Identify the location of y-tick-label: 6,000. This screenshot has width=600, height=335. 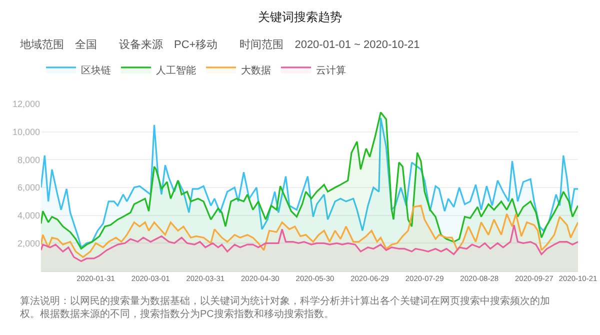
(28, 187).